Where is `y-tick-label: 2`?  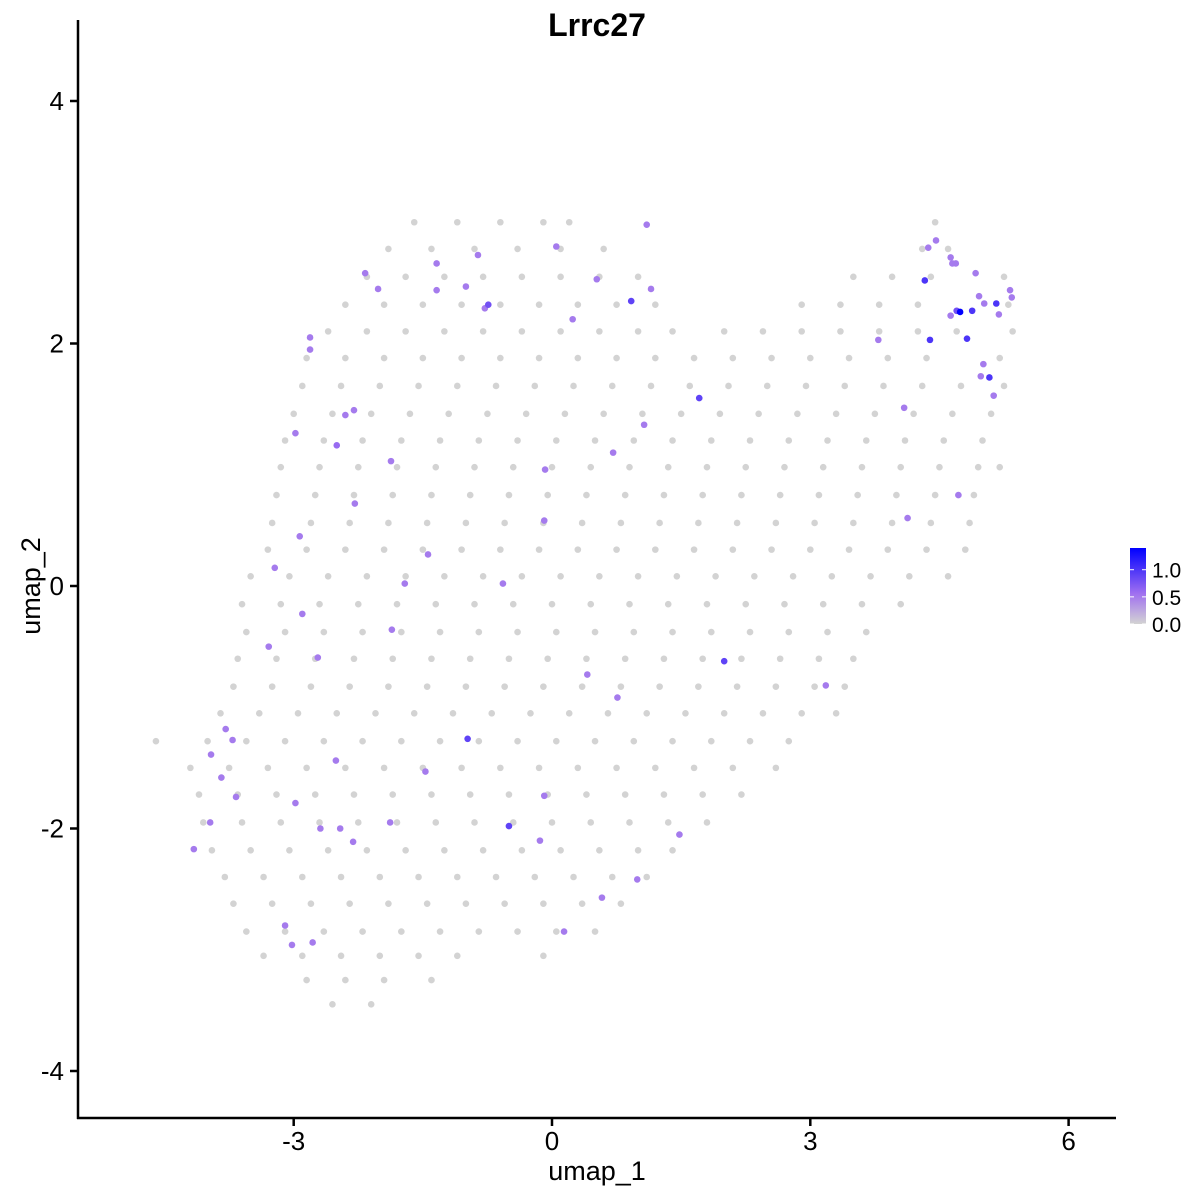
y-tick-label: 2 is located at coordinates (57, 344).